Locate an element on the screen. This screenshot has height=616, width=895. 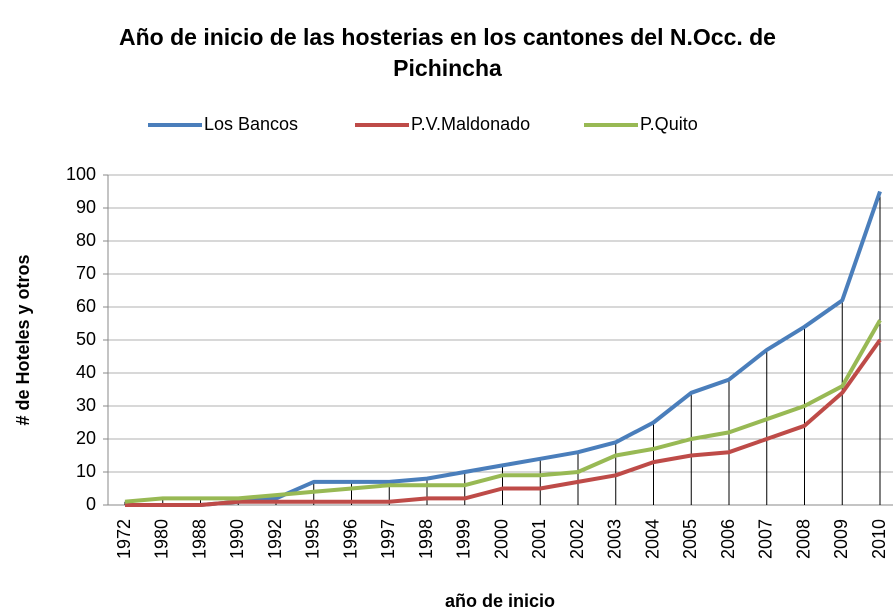
x-tick-label: 2000 is located at coordinates (501, 539).